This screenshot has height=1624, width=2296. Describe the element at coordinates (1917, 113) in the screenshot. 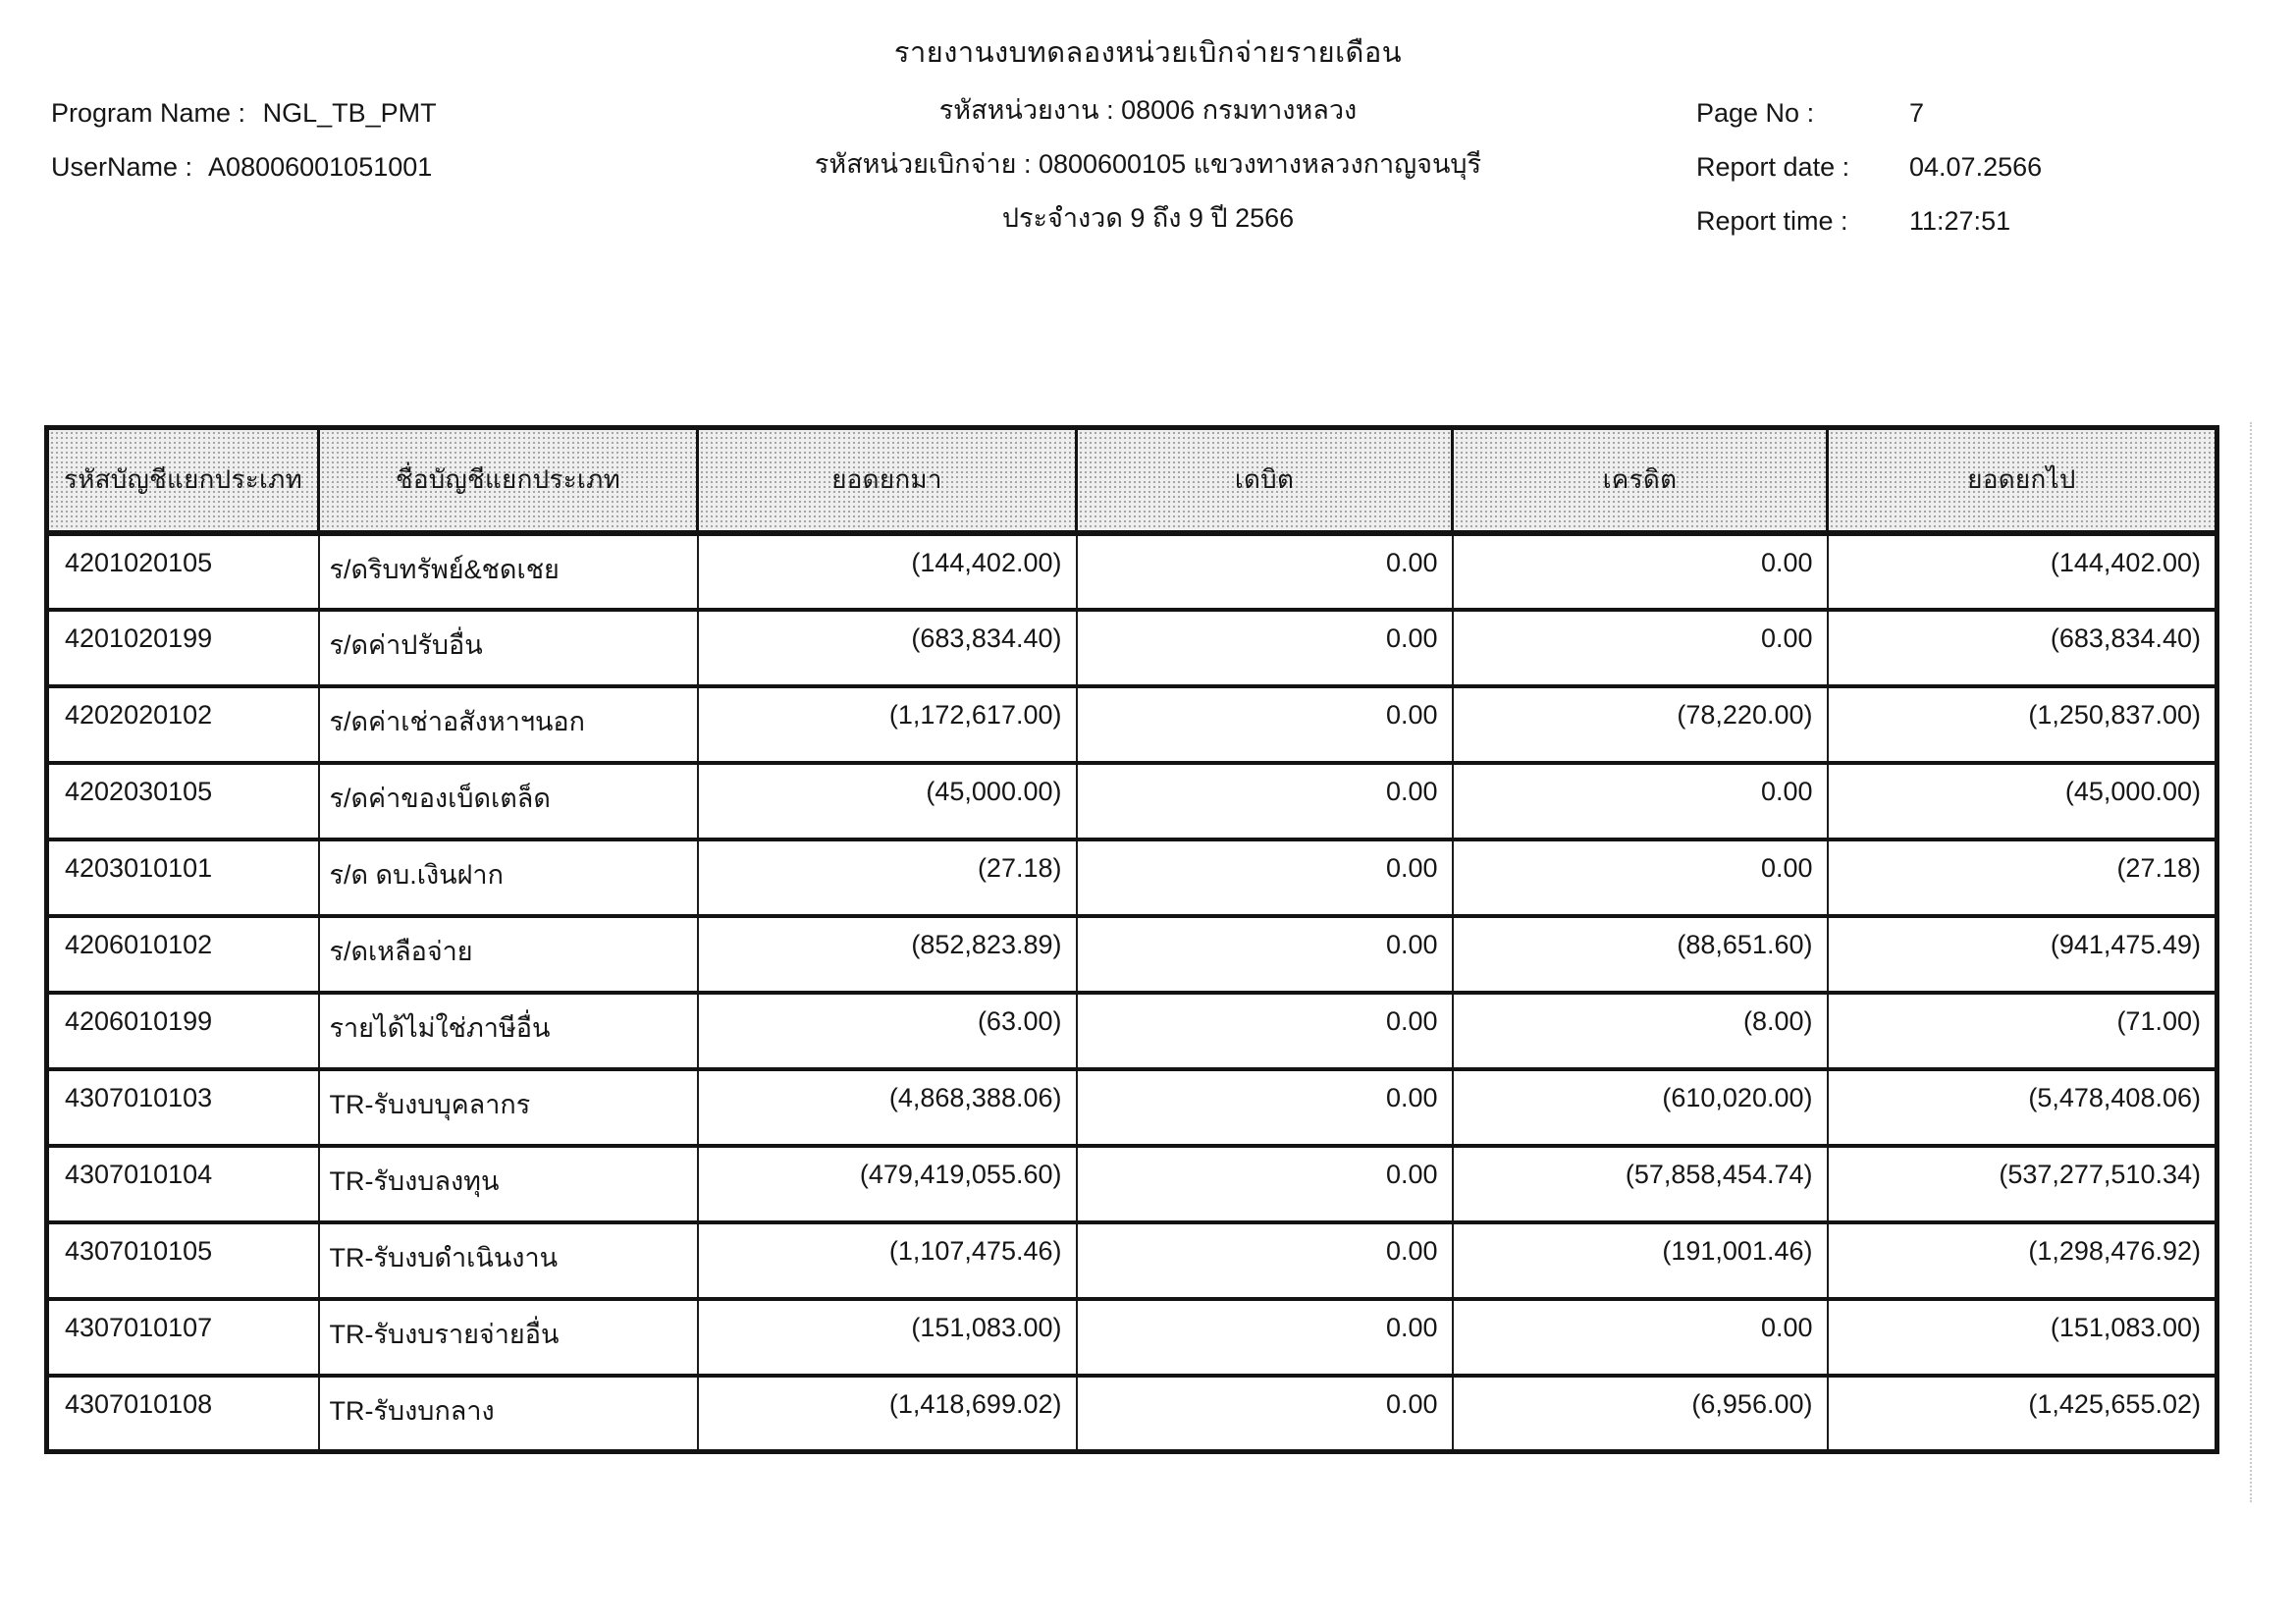

I see `page-no-value: 7` at that location.